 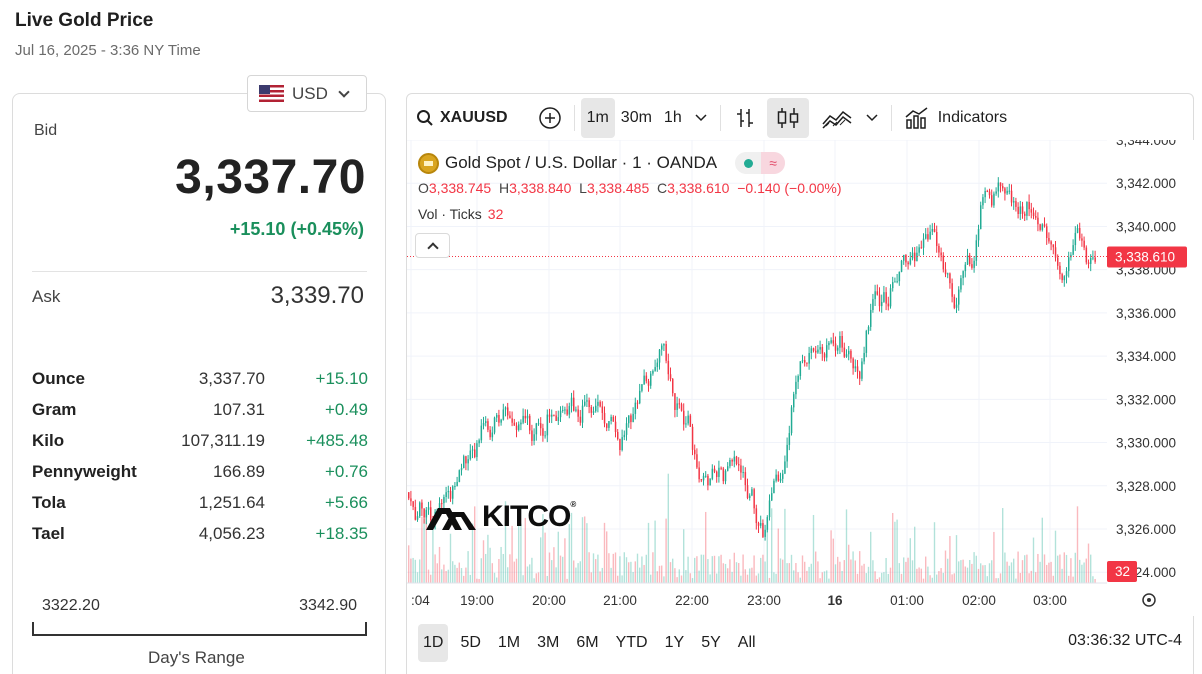 I want to click on range-button-1y: 1Y, so click(x=674, y=642).